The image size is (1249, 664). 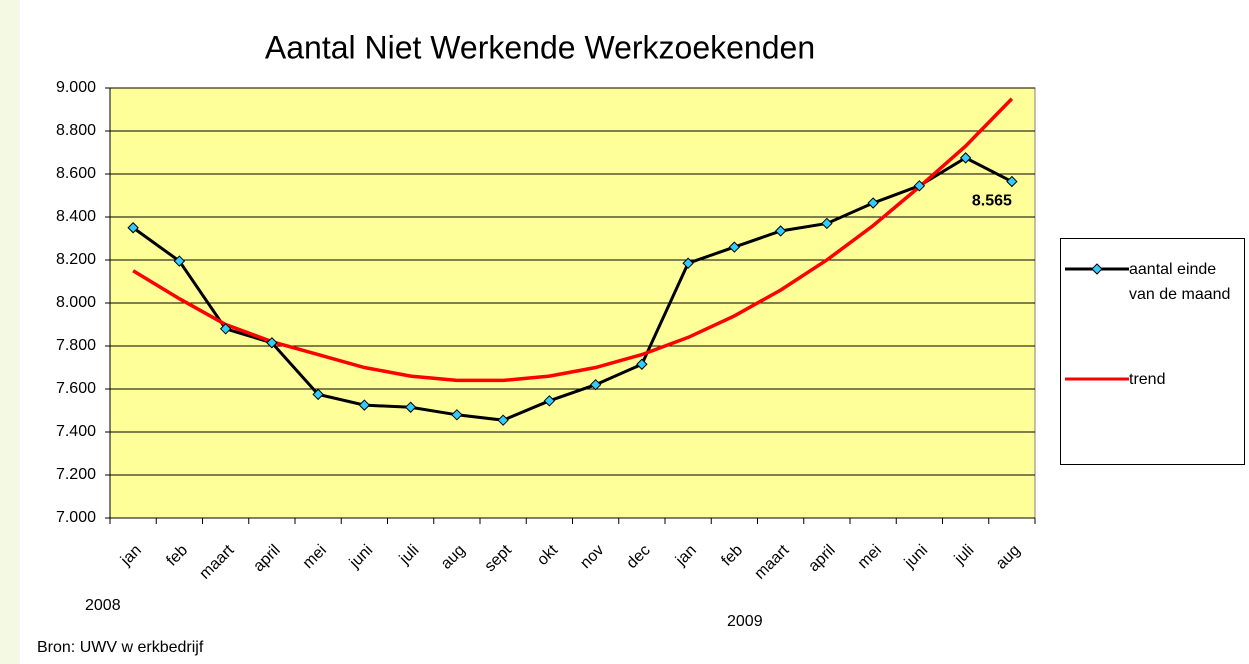 What do you see at coordinates (76, 216) in the screenshot?
I see `y-tick-label: 8.400` at bounding box center [76, 216].